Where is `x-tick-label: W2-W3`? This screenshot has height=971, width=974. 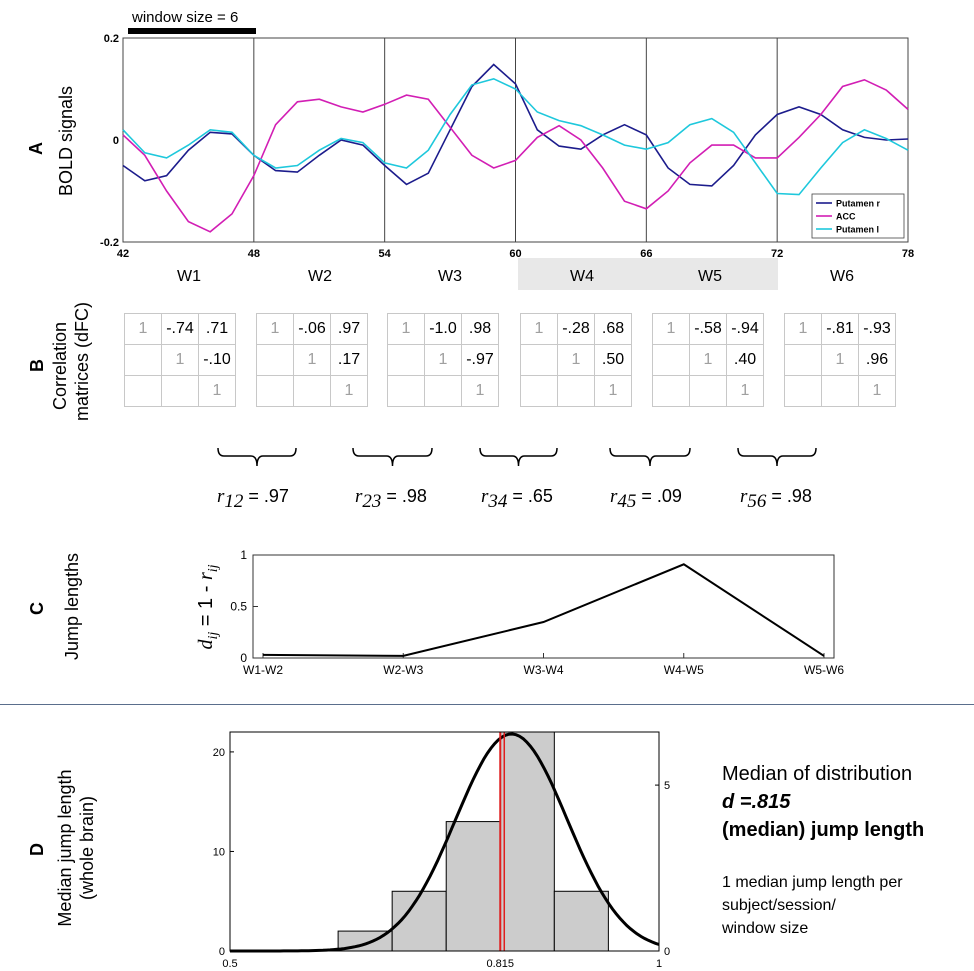
x-tick-label: W2-W3 is located at coordinates (403, 670).